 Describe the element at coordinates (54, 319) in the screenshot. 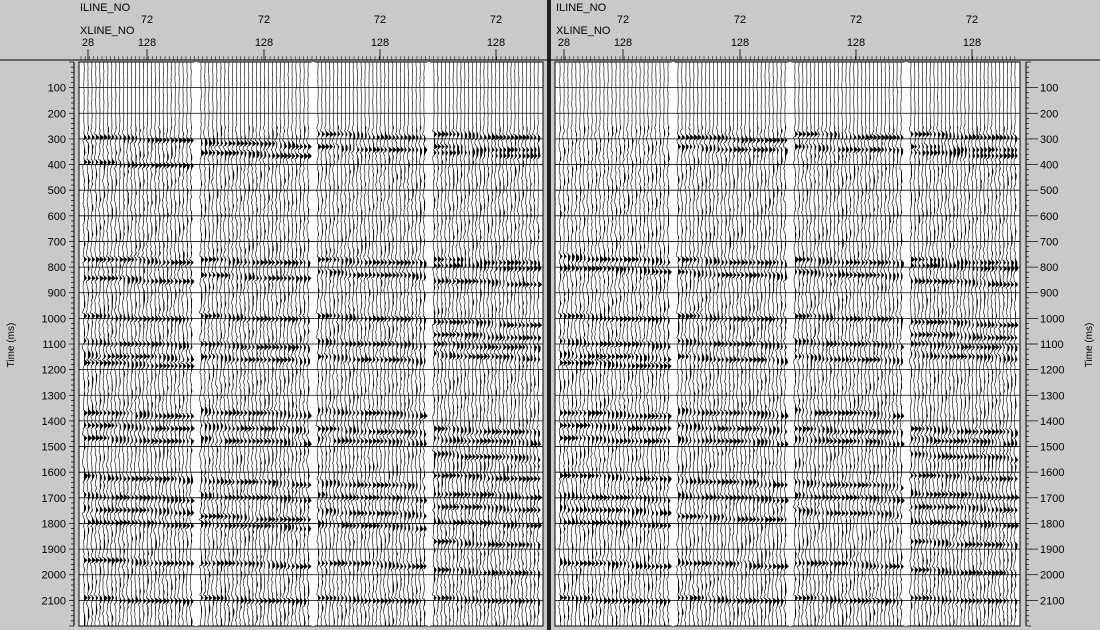

I see `y-tick-label-left: 1000` at that location.